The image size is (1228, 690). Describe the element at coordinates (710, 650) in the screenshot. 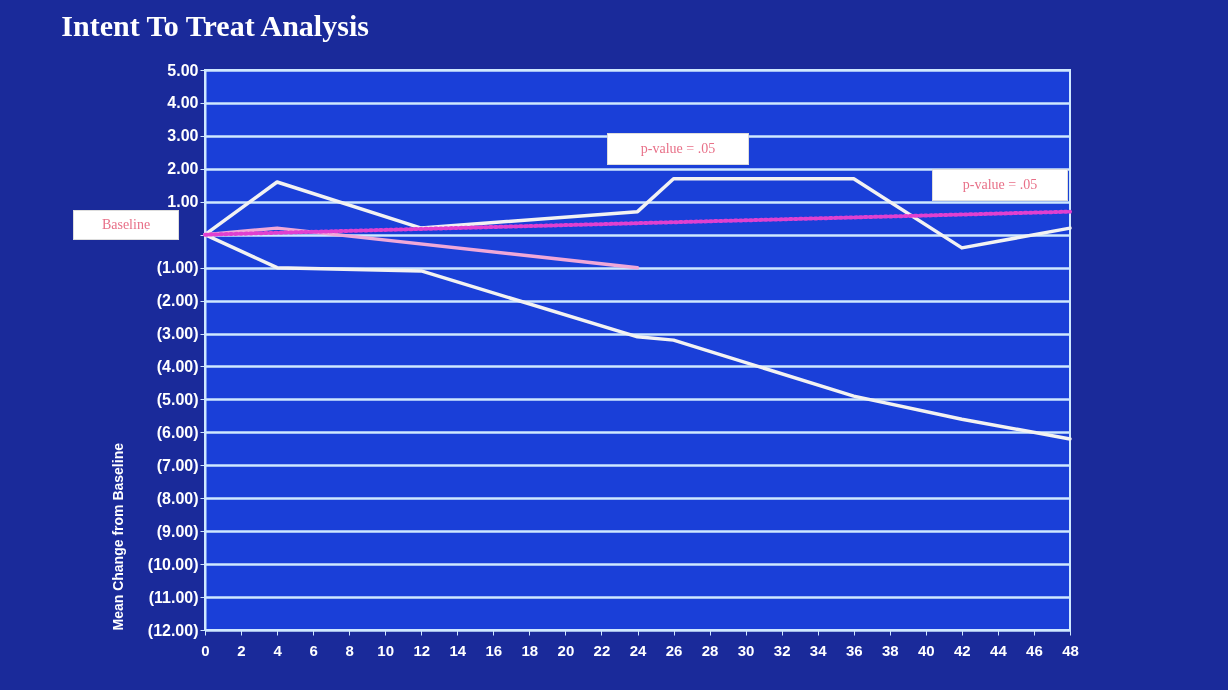

I see `x-tick-label: 28` at that location.